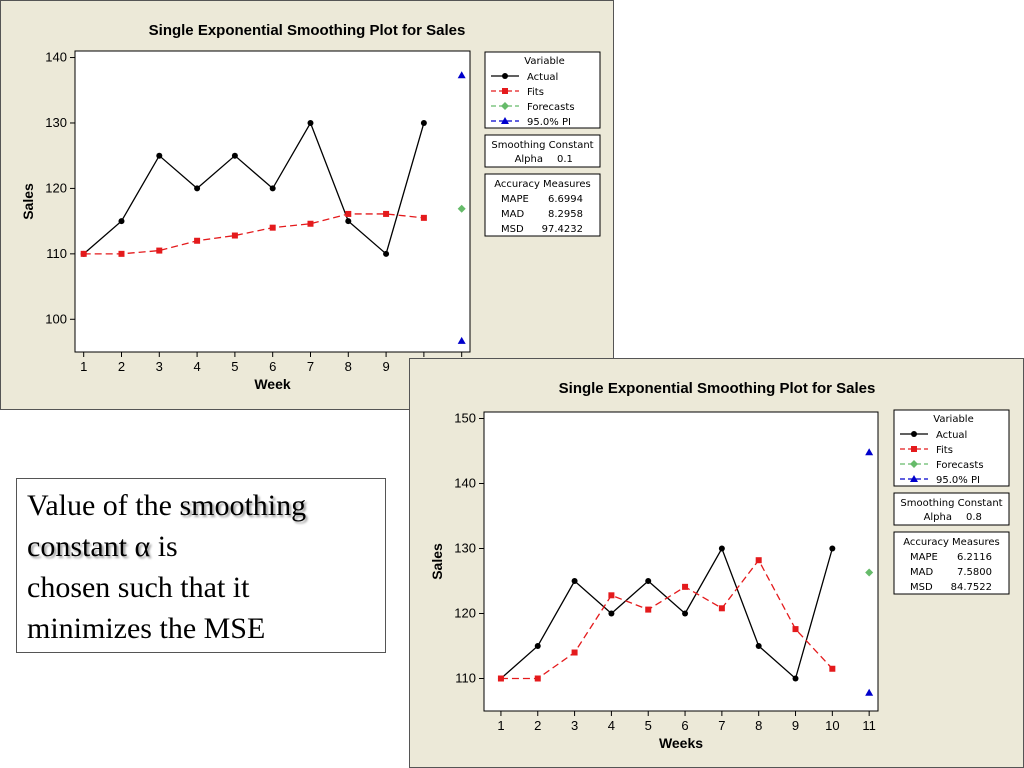 The image size is (1024, 768). Describe the element at coordinates (529, 159) in the screenshot. I see `alpha-label: Alpha` at that location.